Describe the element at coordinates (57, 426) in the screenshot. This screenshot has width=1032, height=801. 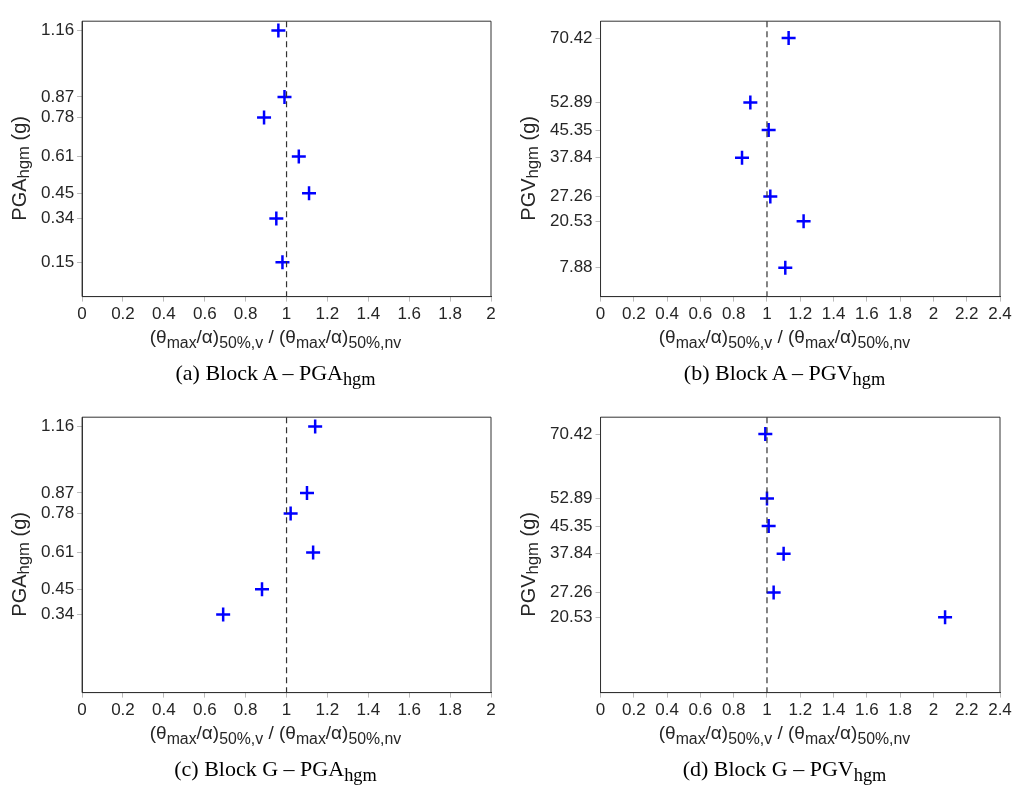
I see `y-tick-label: 1.16` at that location.